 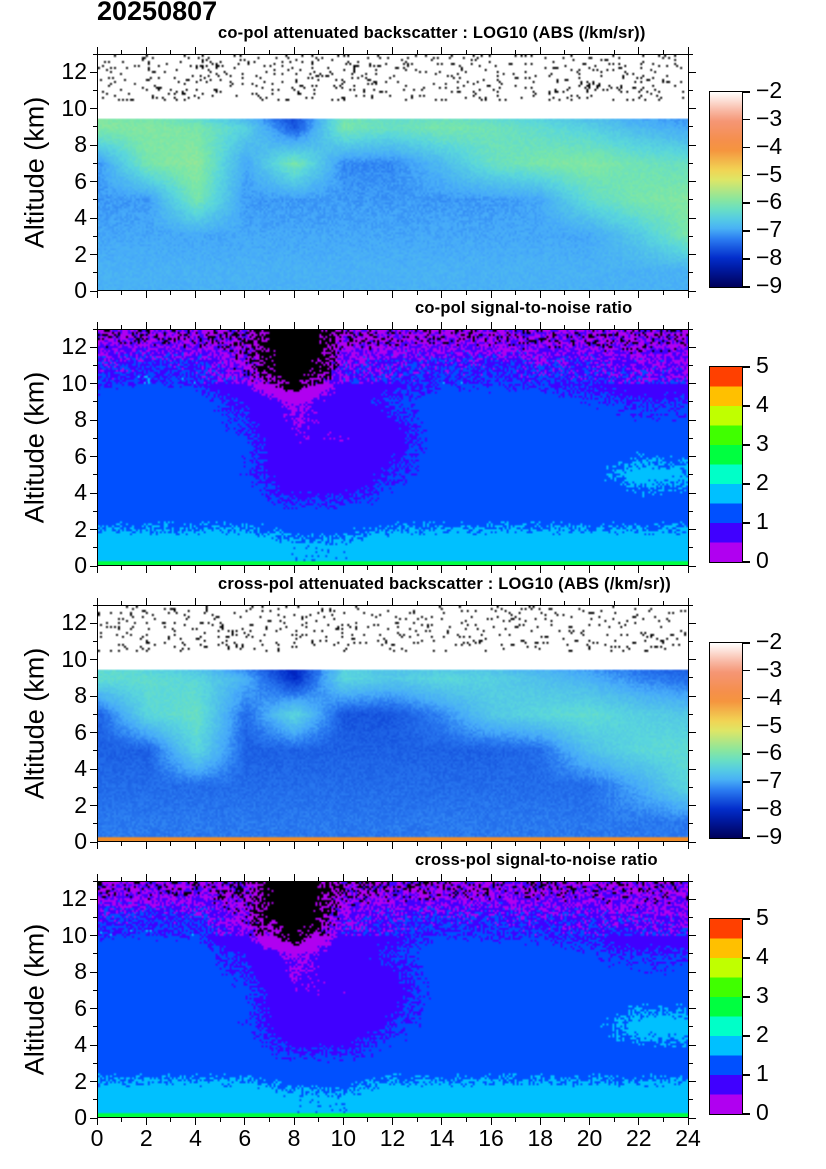 I want to click on colorbar-tick-label: 0, so click(x=762, y=560).